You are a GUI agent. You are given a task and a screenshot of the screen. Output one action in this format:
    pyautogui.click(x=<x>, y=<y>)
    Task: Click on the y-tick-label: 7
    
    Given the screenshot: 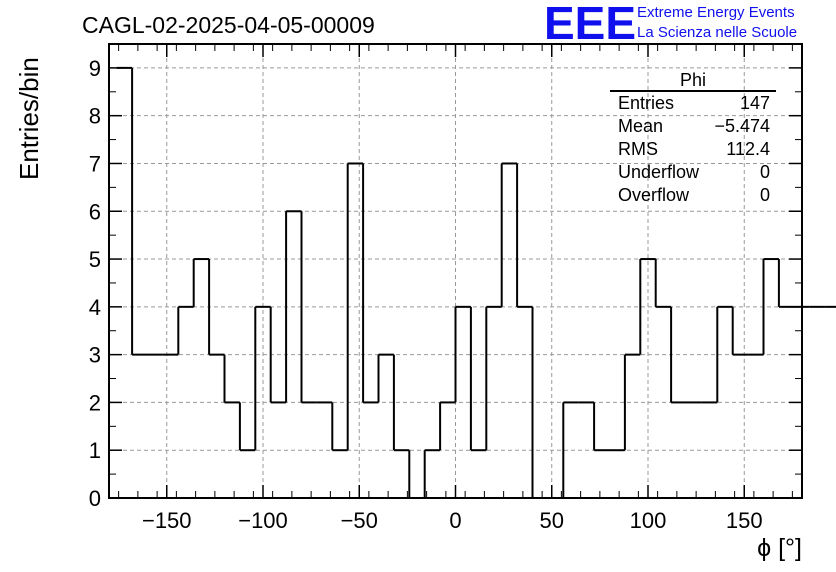 What is the action you would take?
    pyautogui.click(x=95, y=163)
    